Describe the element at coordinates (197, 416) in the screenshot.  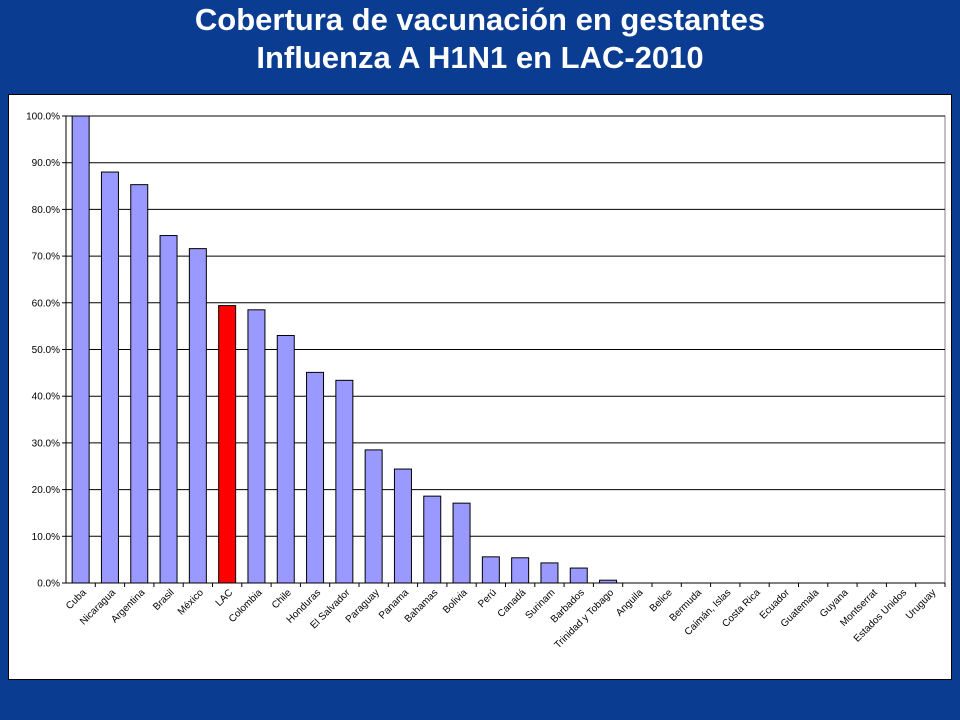
I see `bar-m-xico` at that location.